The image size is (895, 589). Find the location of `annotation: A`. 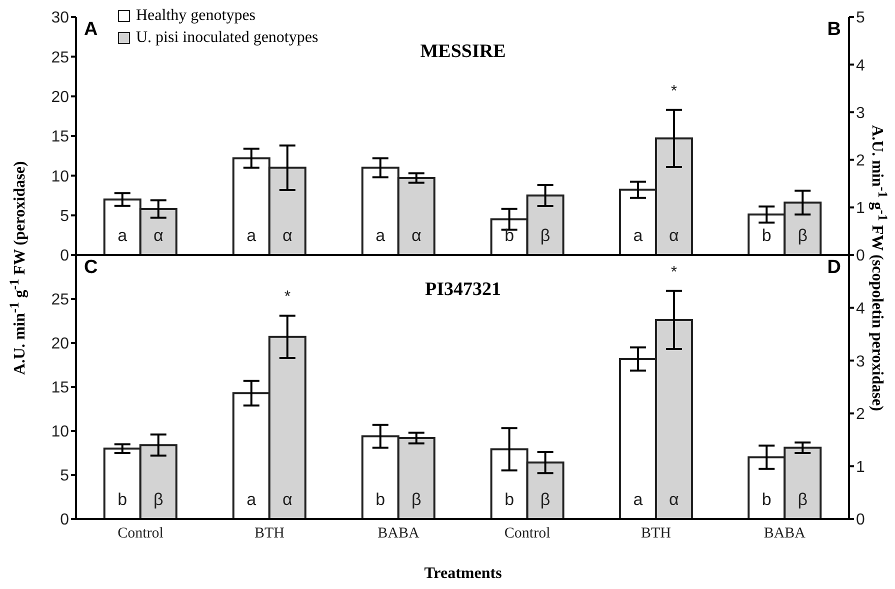

annotation: A is located at coordinates (91, 30).